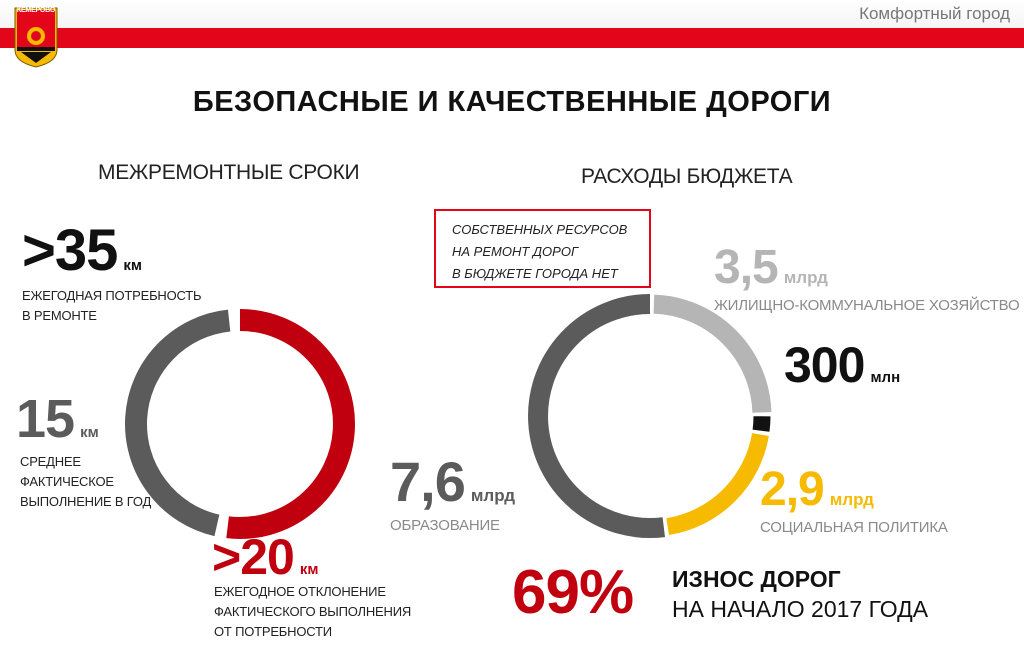  Describe the element at coordinates (851, 499) in the screenshot. I see `social-unit: млрд` at that location.